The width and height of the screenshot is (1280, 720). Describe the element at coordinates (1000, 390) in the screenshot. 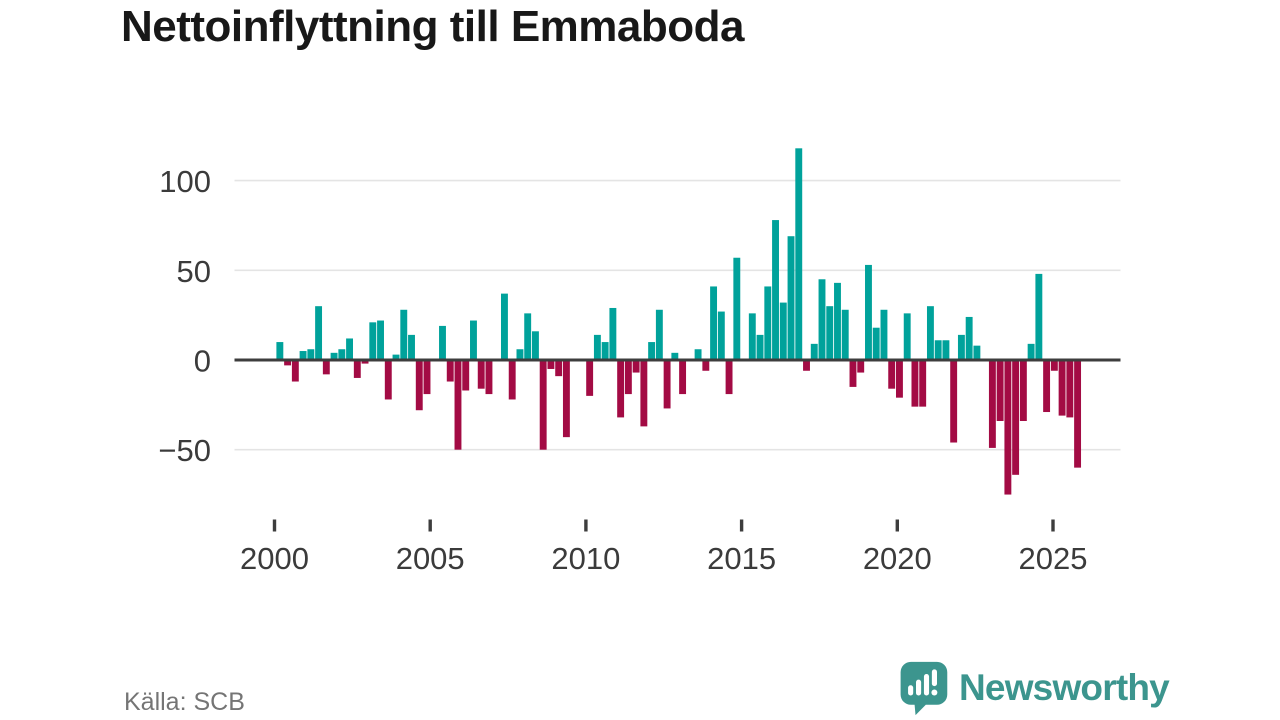

I see `bar-2023-Q2` at that location.